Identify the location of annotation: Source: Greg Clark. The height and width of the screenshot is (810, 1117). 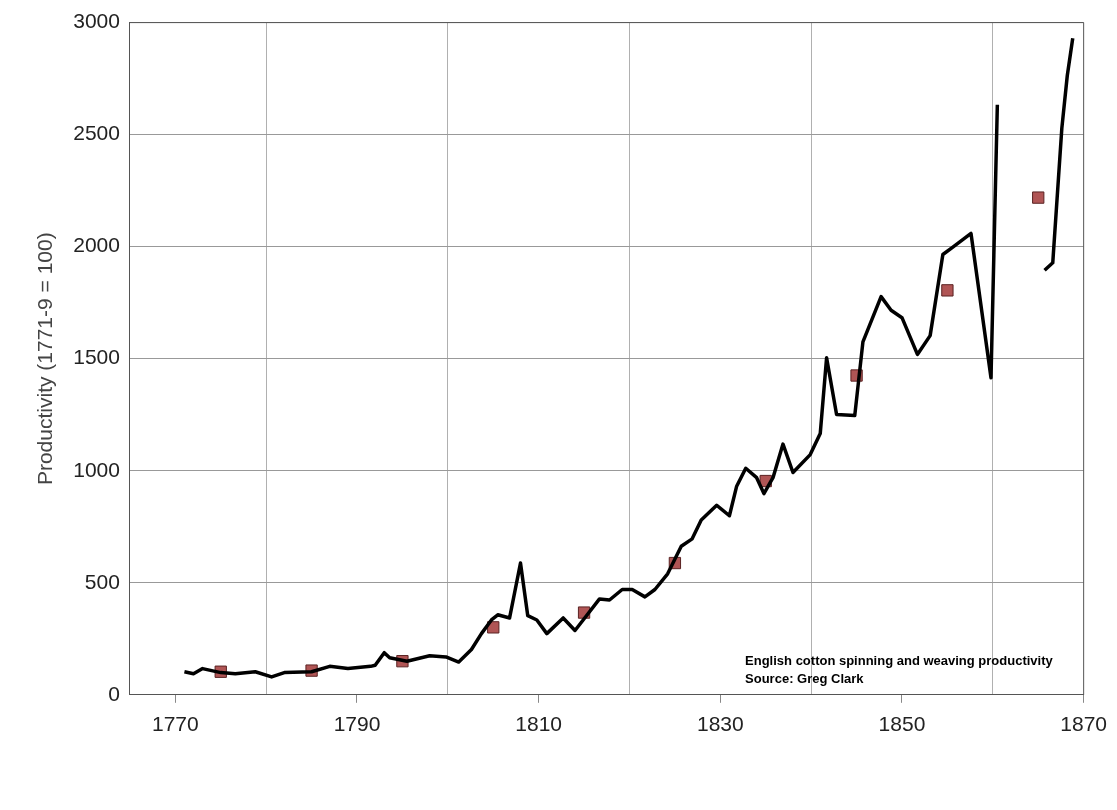
(805, 678).